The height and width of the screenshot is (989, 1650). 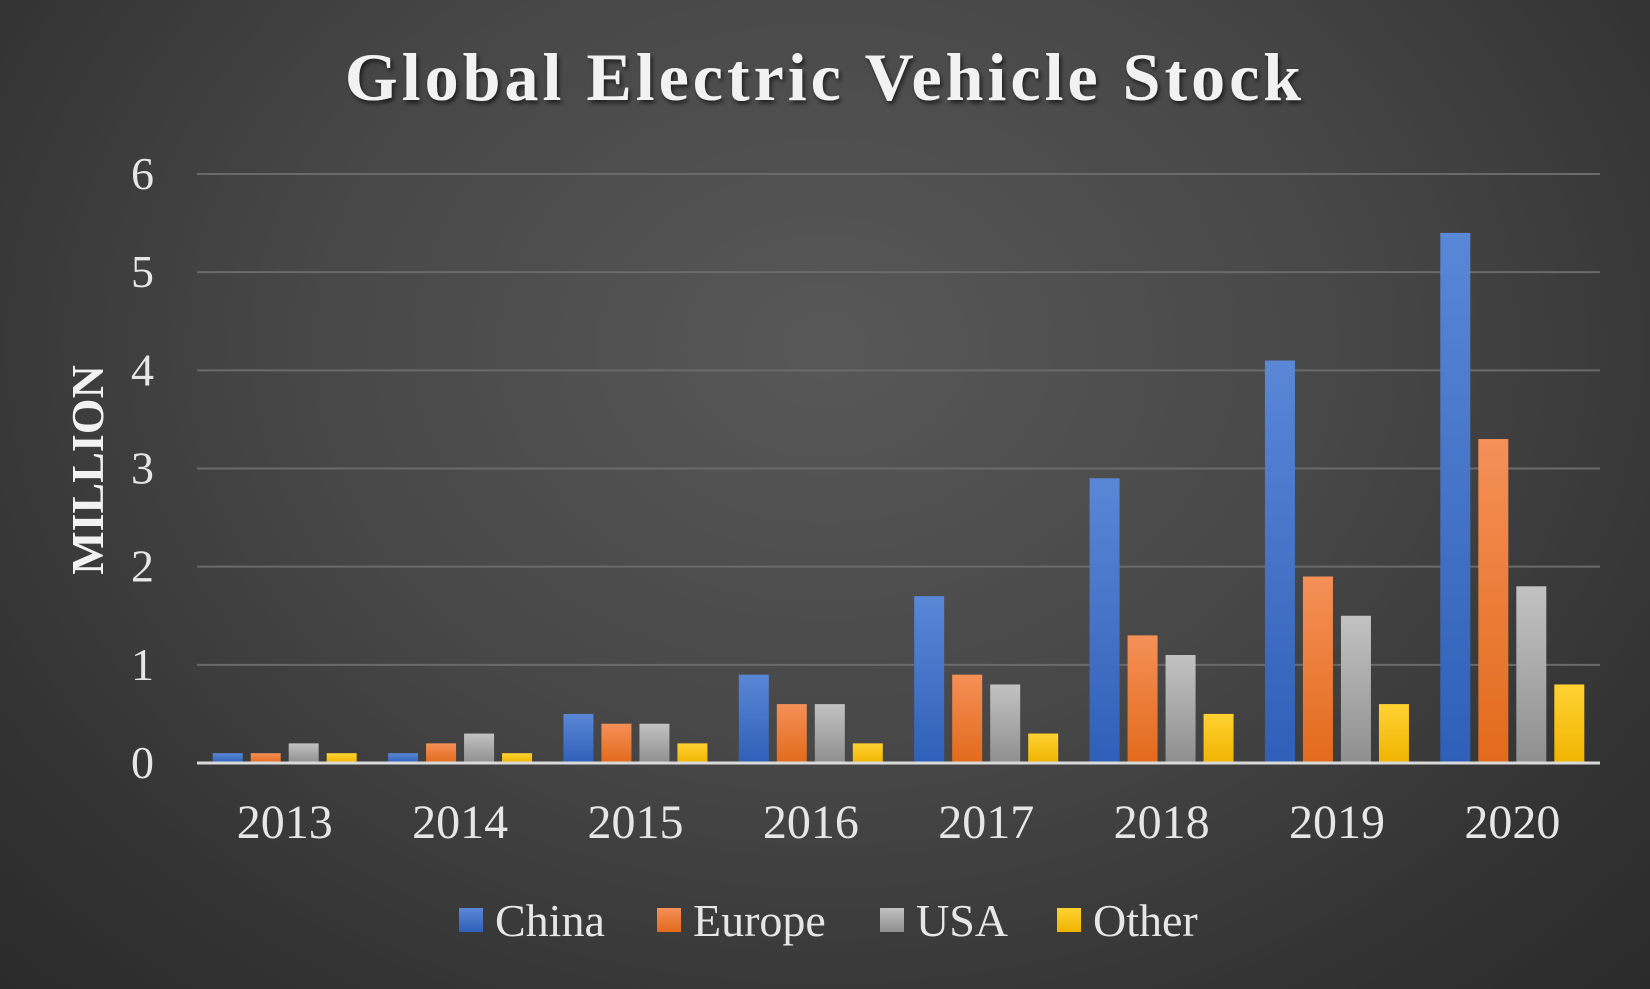 What do you see at coordinates (892, 920) in the screenshot?
I see `legend-swatch-usa` at bounding box center [892, 920].